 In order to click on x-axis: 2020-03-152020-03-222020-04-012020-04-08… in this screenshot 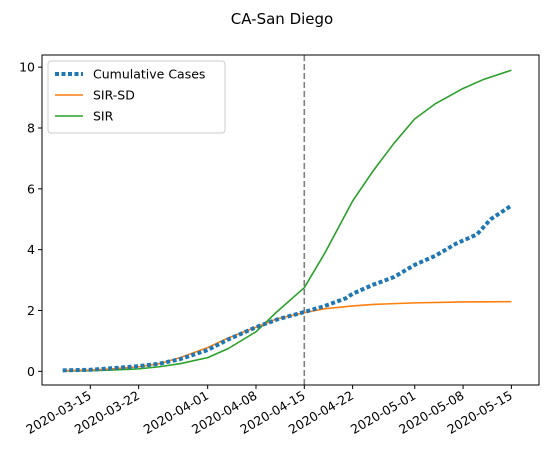, I will do `click(269, 411)`.